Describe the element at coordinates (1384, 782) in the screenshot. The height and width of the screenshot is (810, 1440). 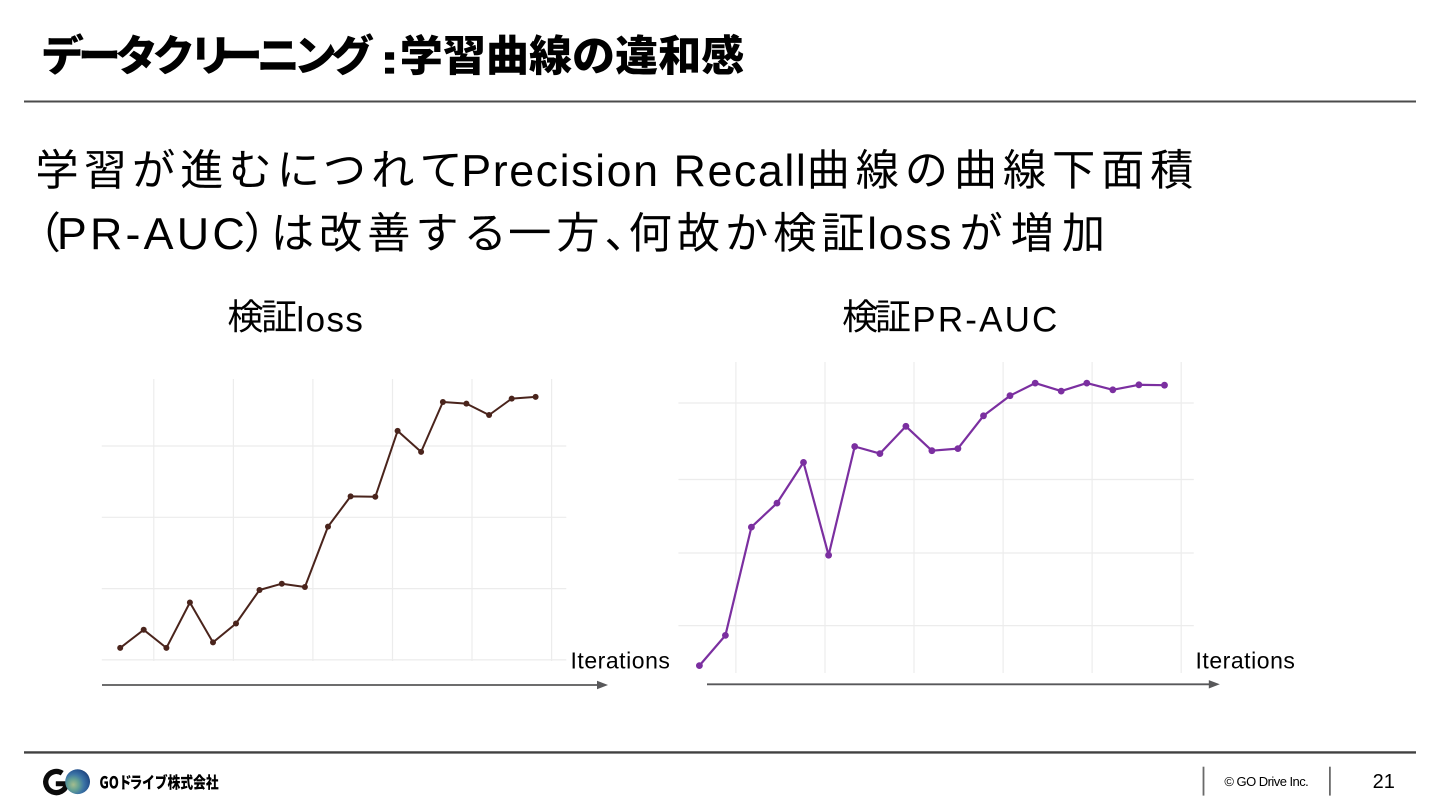
I see `svg-text: 21` at that location.